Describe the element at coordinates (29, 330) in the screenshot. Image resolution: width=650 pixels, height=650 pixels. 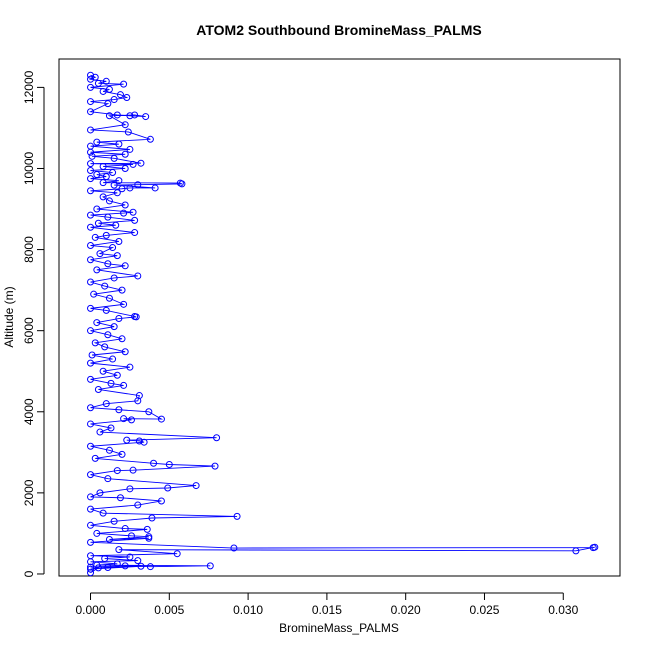
I see `y-tick-label: 6000` at that location.